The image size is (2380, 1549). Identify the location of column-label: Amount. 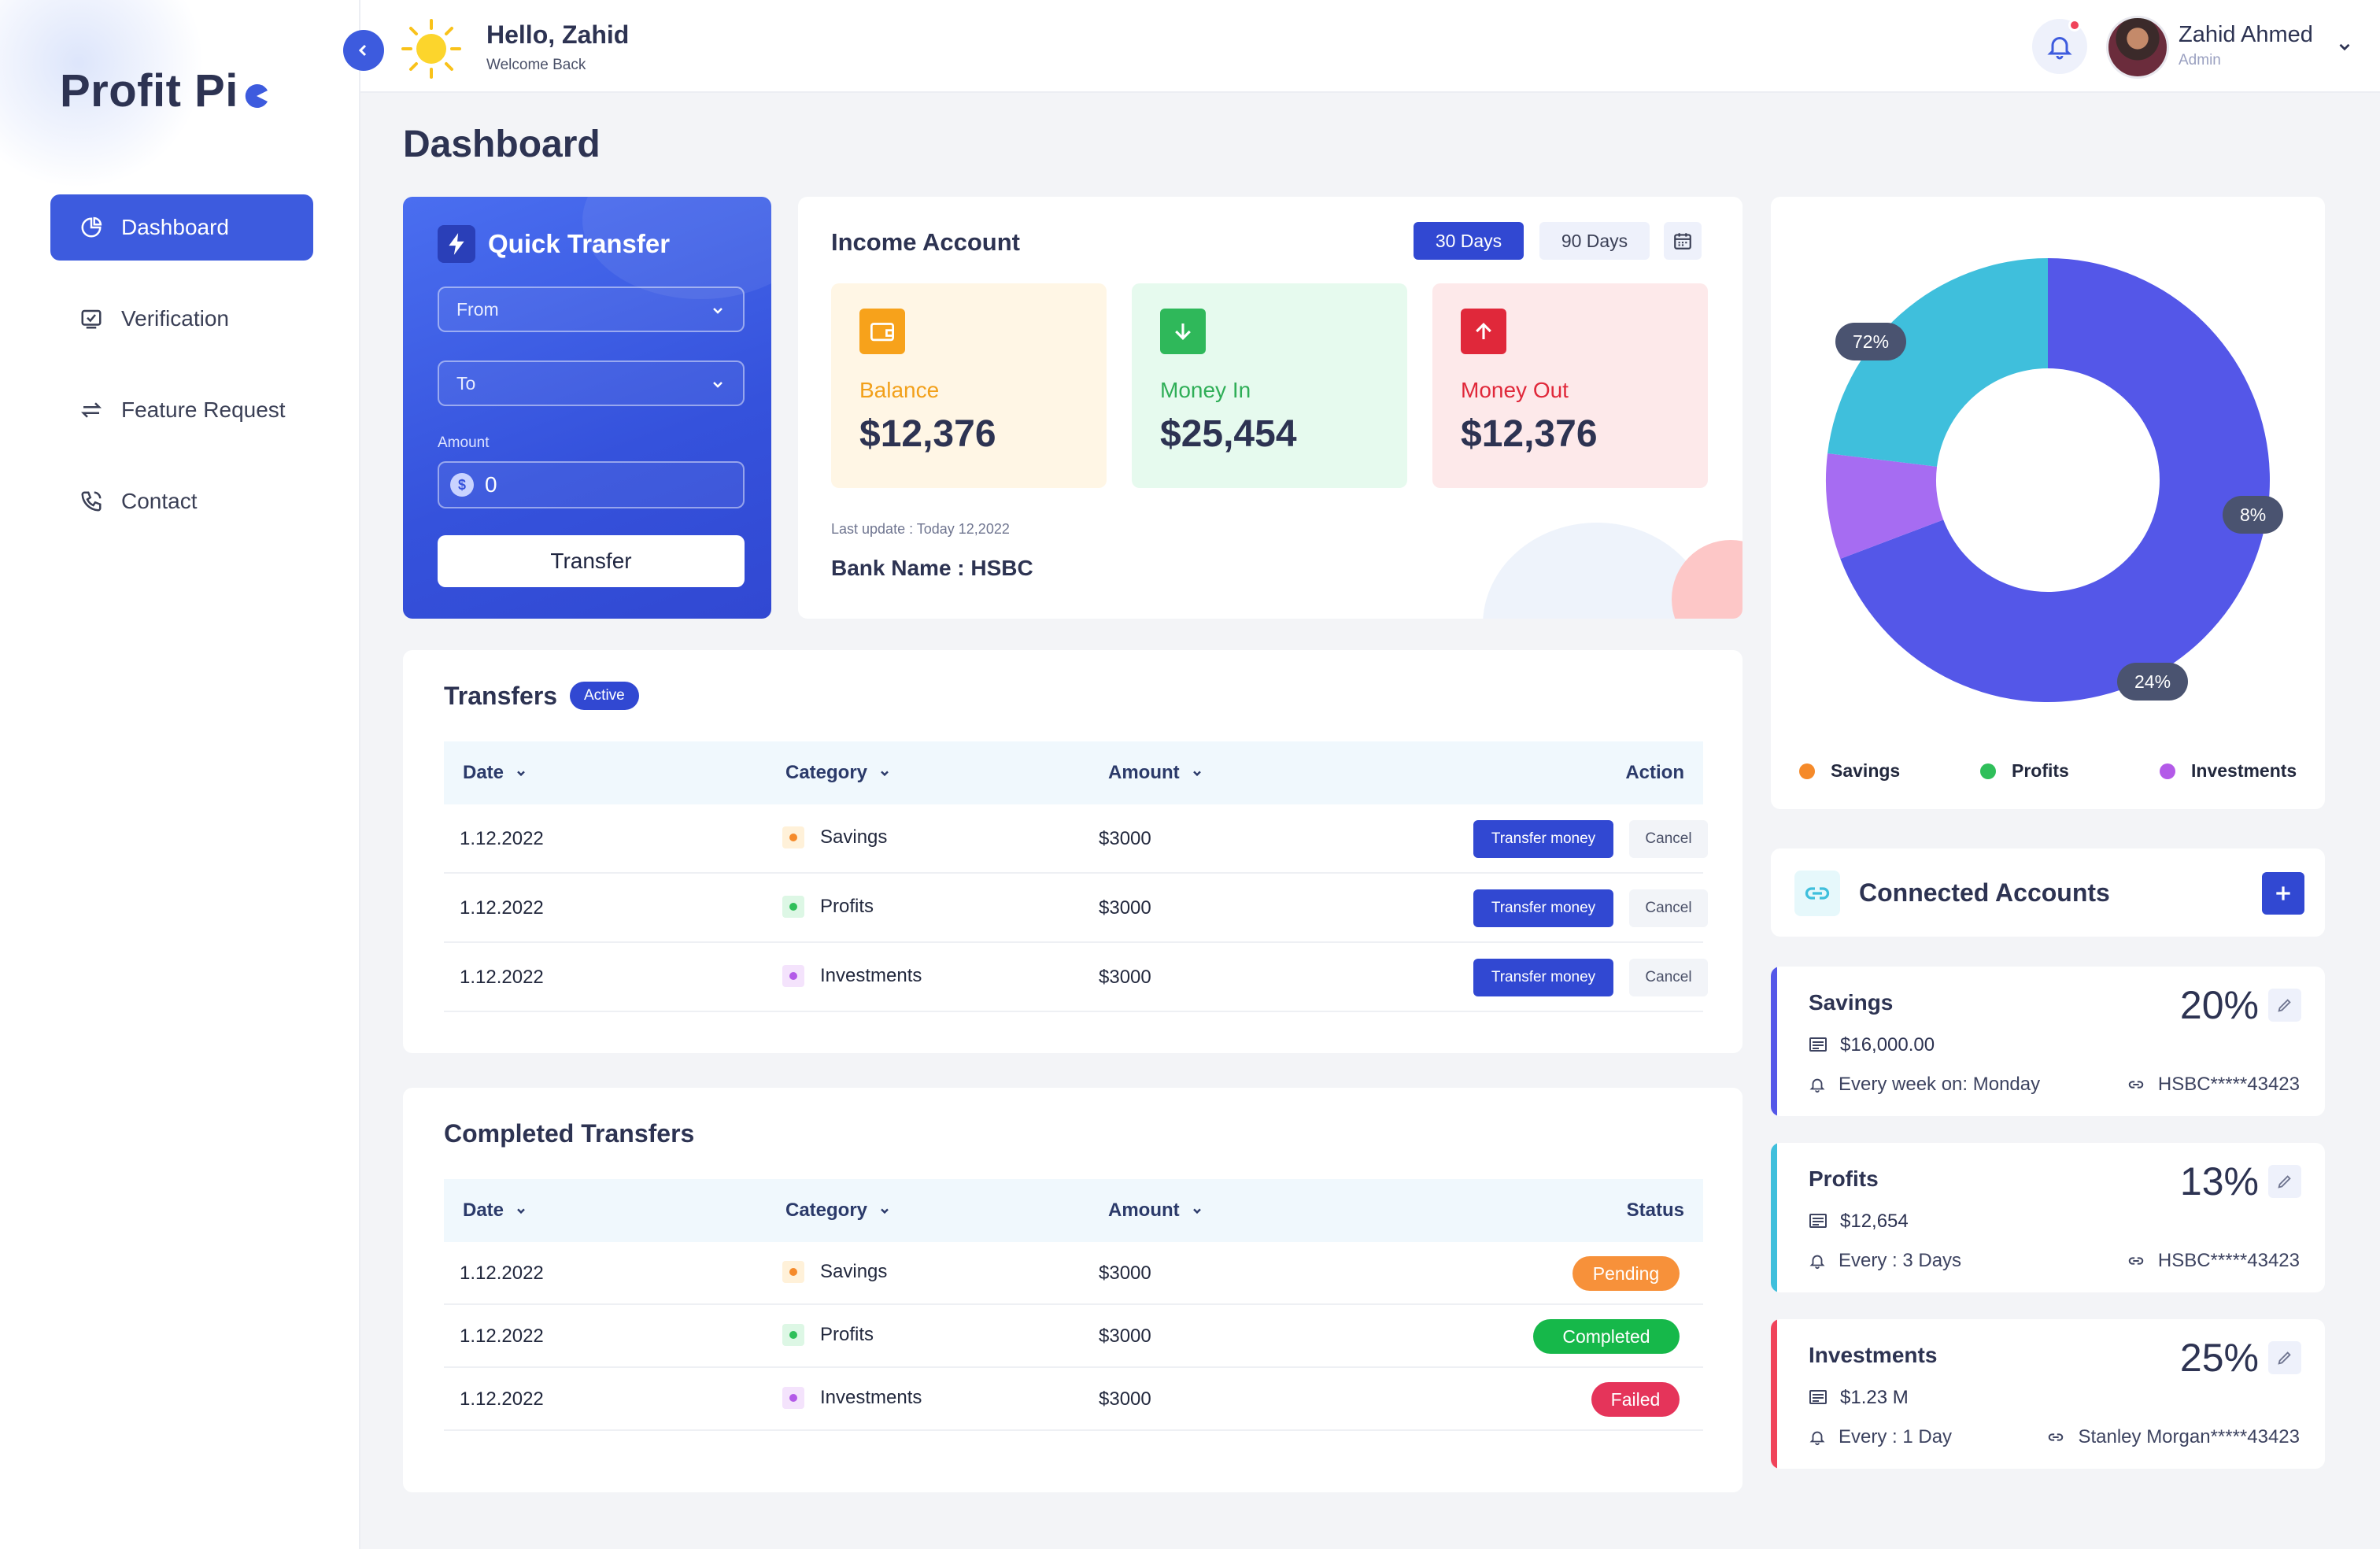
(1144, 772).